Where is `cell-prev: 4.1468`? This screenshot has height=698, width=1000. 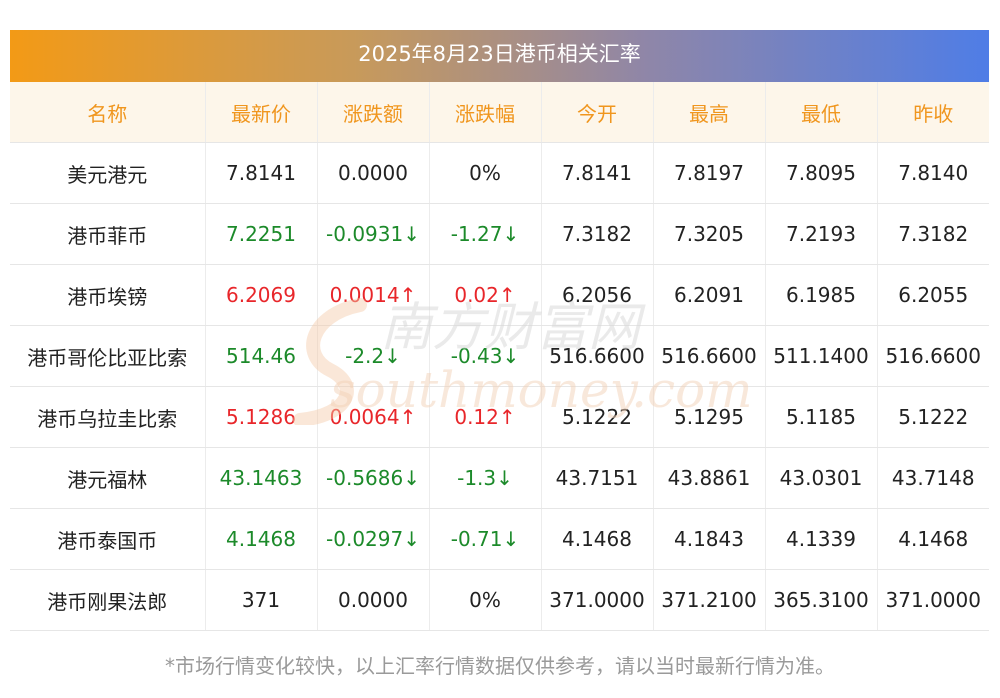
cell-prev: 4.1468 is located at coordinates (933, 539).